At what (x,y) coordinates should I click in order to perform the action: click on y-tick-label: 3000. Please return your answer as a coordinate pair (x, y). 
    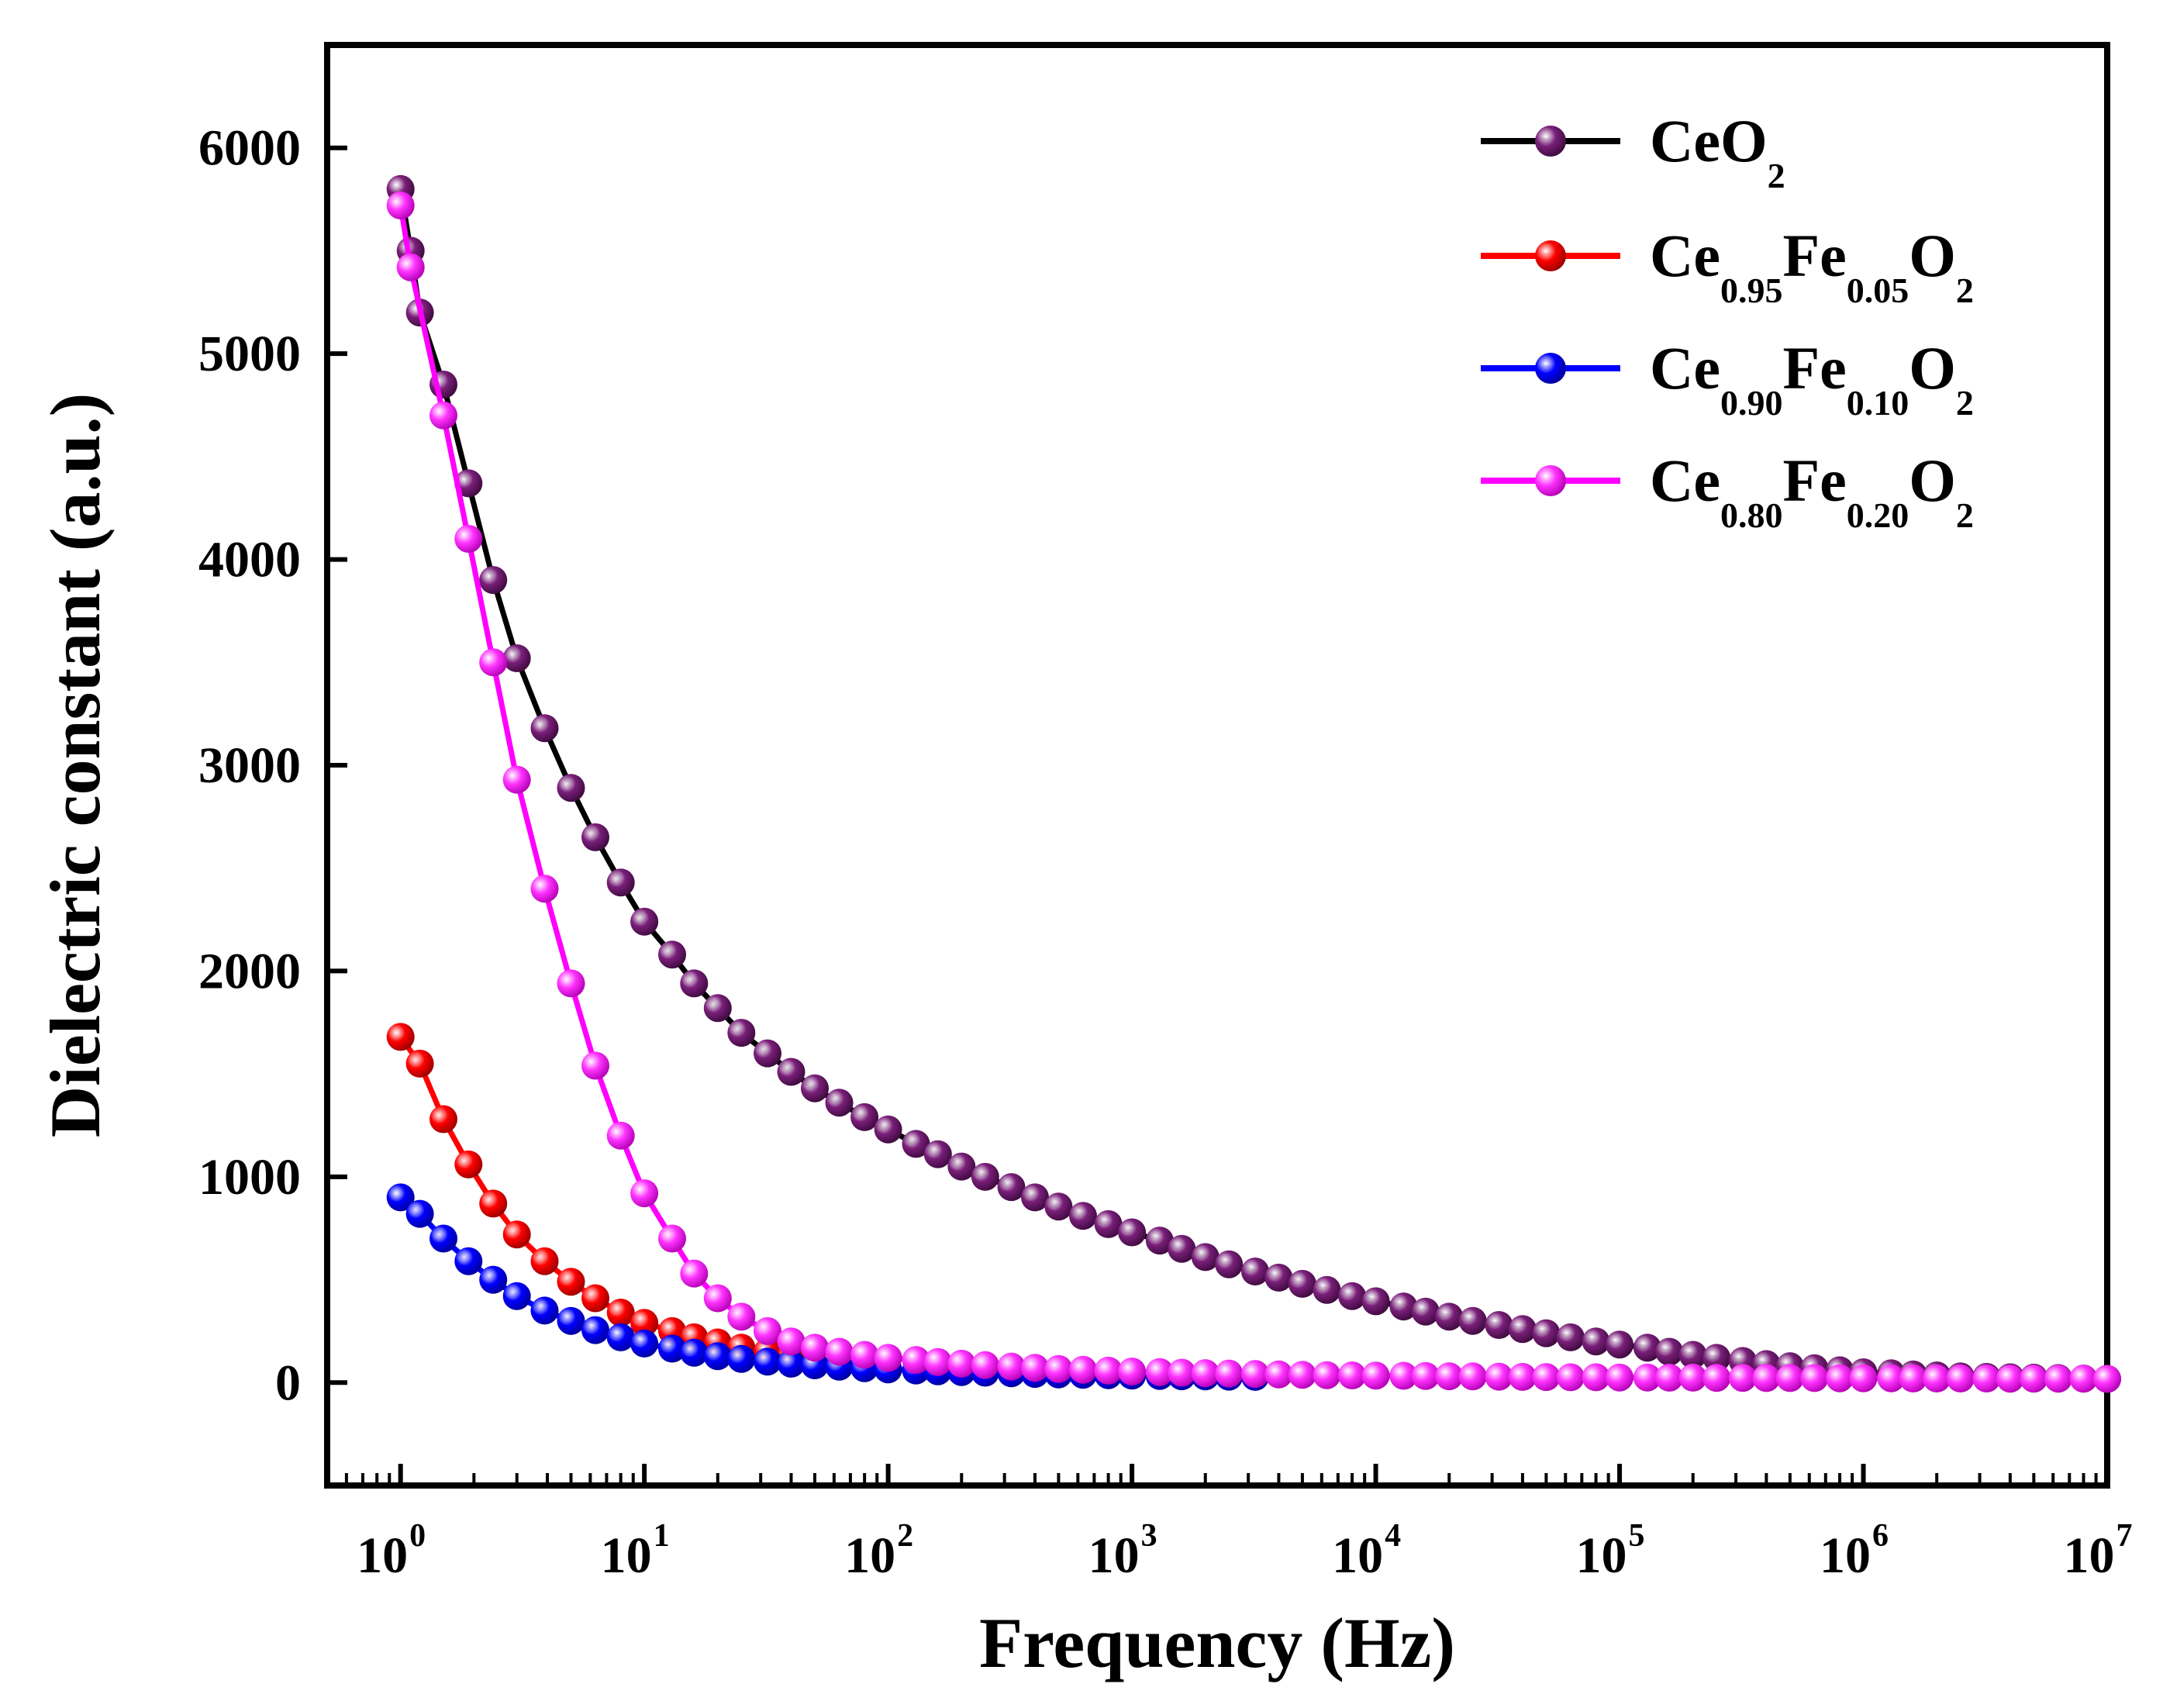
    Looking at the image, I should click on (250, 765).